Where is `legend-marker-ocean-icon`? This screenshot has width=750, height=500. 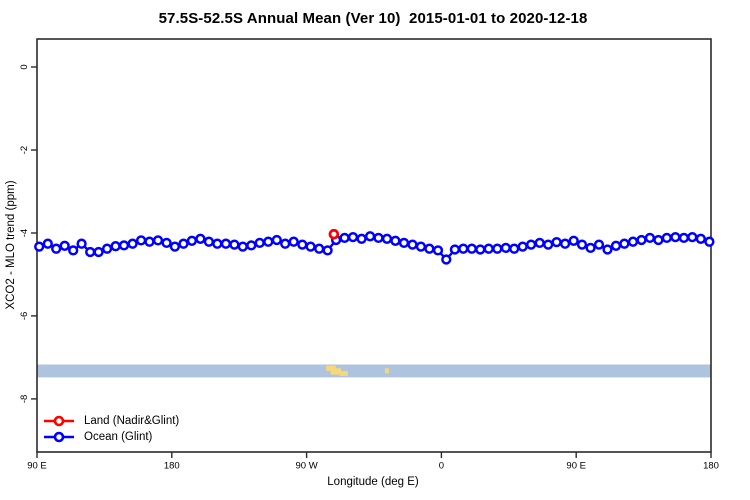 legend-marker-ocean-icon is located at coordinates (59, 437).